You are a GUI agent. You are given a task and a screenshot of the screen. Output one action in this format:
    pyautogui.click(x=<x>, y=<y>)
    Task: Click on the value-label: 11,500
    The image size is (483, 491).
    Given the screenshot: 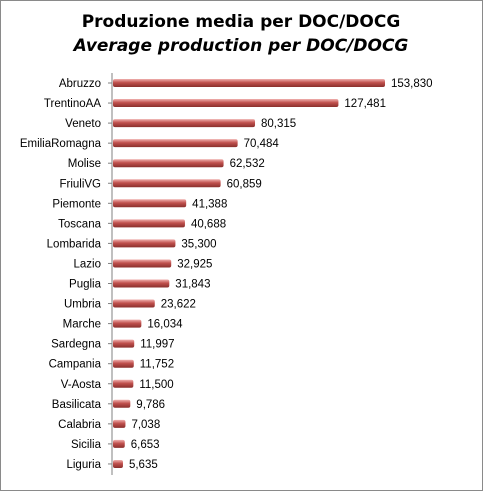 What is the action you would take?
    pyautogui.click(x=156, y=385)
    